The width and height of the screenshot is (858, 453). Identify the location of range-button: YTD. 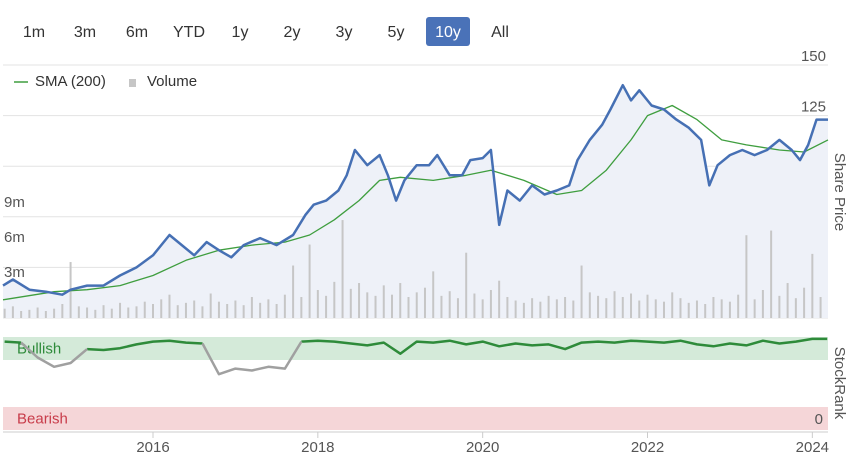
(189, 32).